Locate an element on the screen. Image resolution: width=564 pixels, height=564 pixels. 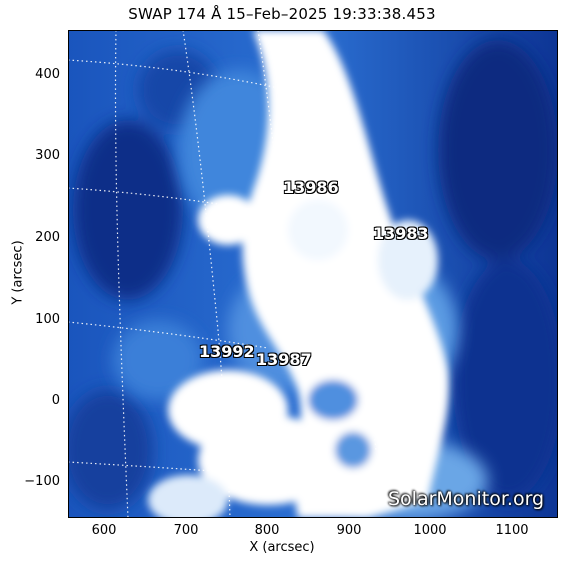
y-axis-label: Y (arcsec) is located at coordinates (18, 272).